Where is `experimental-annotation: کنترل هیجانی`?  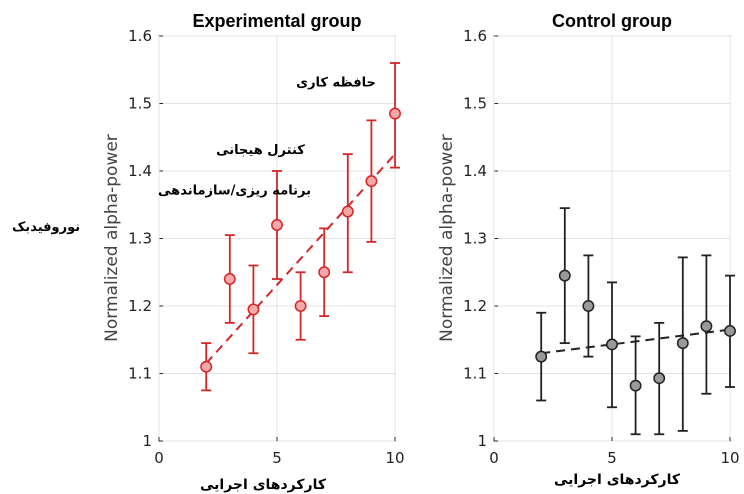
experimental-annotation: کنترل هیجانی is located at coordinates (260, 150).